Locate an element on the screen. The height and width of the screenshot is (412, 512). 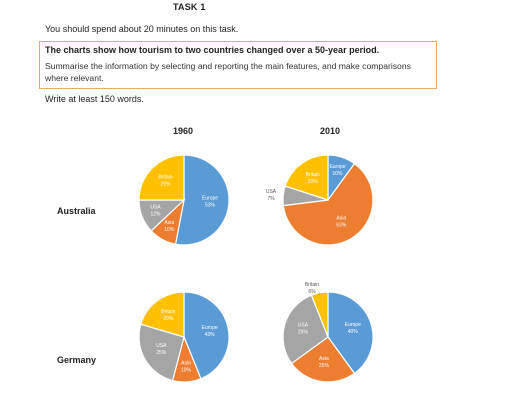
slice-value-britain: 6% is located at coordinates (312, 292).